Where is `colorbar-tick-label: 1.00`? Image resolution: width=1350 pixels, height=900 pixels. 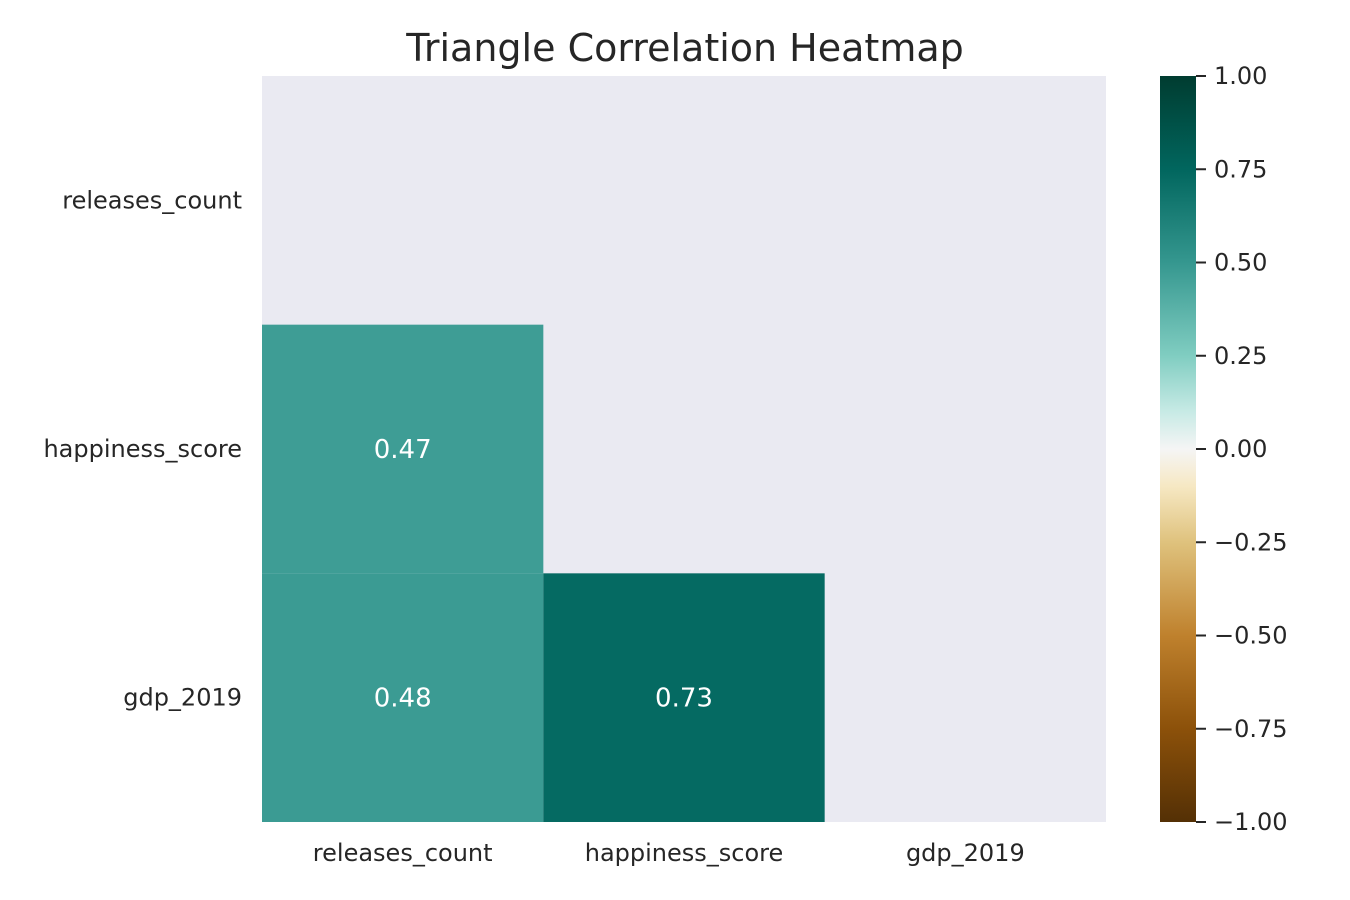 colorbar-tick-label: 1.00 is located at coordinates (1240, 76).